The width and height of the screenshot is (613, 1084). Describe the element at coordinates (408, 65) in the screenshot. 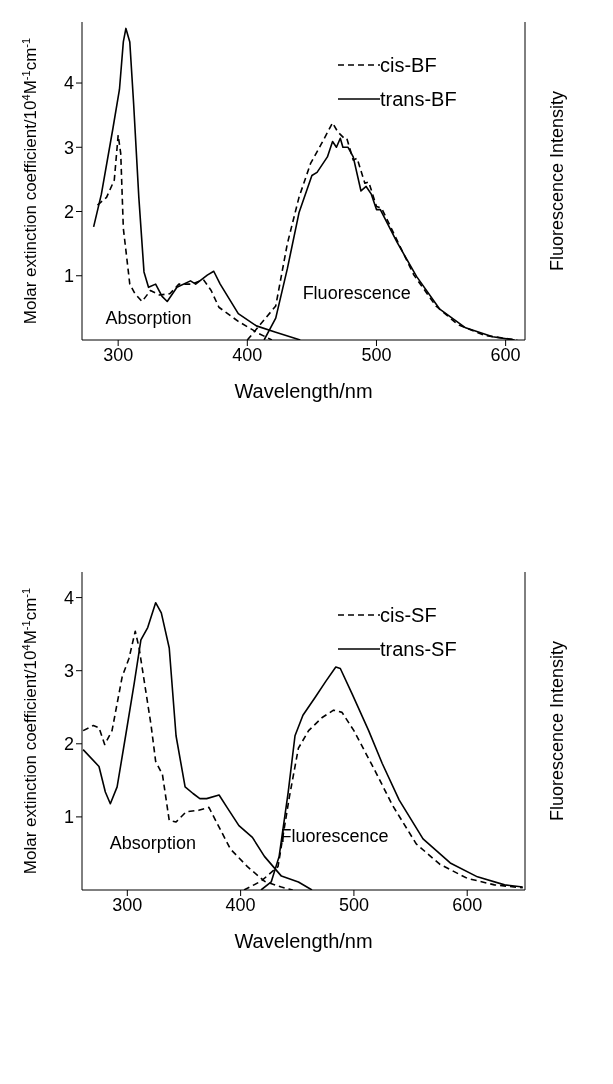

I see `legend-label: cis-BF` at that location.